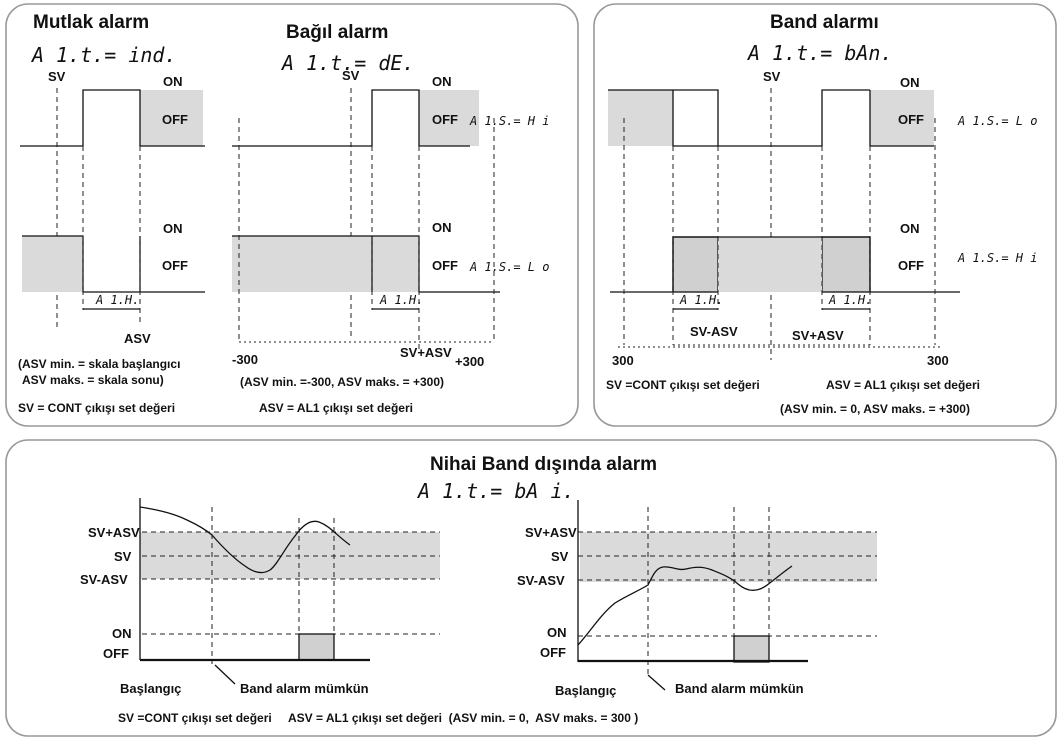 This screenshot has height=742, width=1063. What do you see at coordinates (751, 649) in the screenshot?
I see `final-right-alarm-pulse` at bounding box center [751, 649].